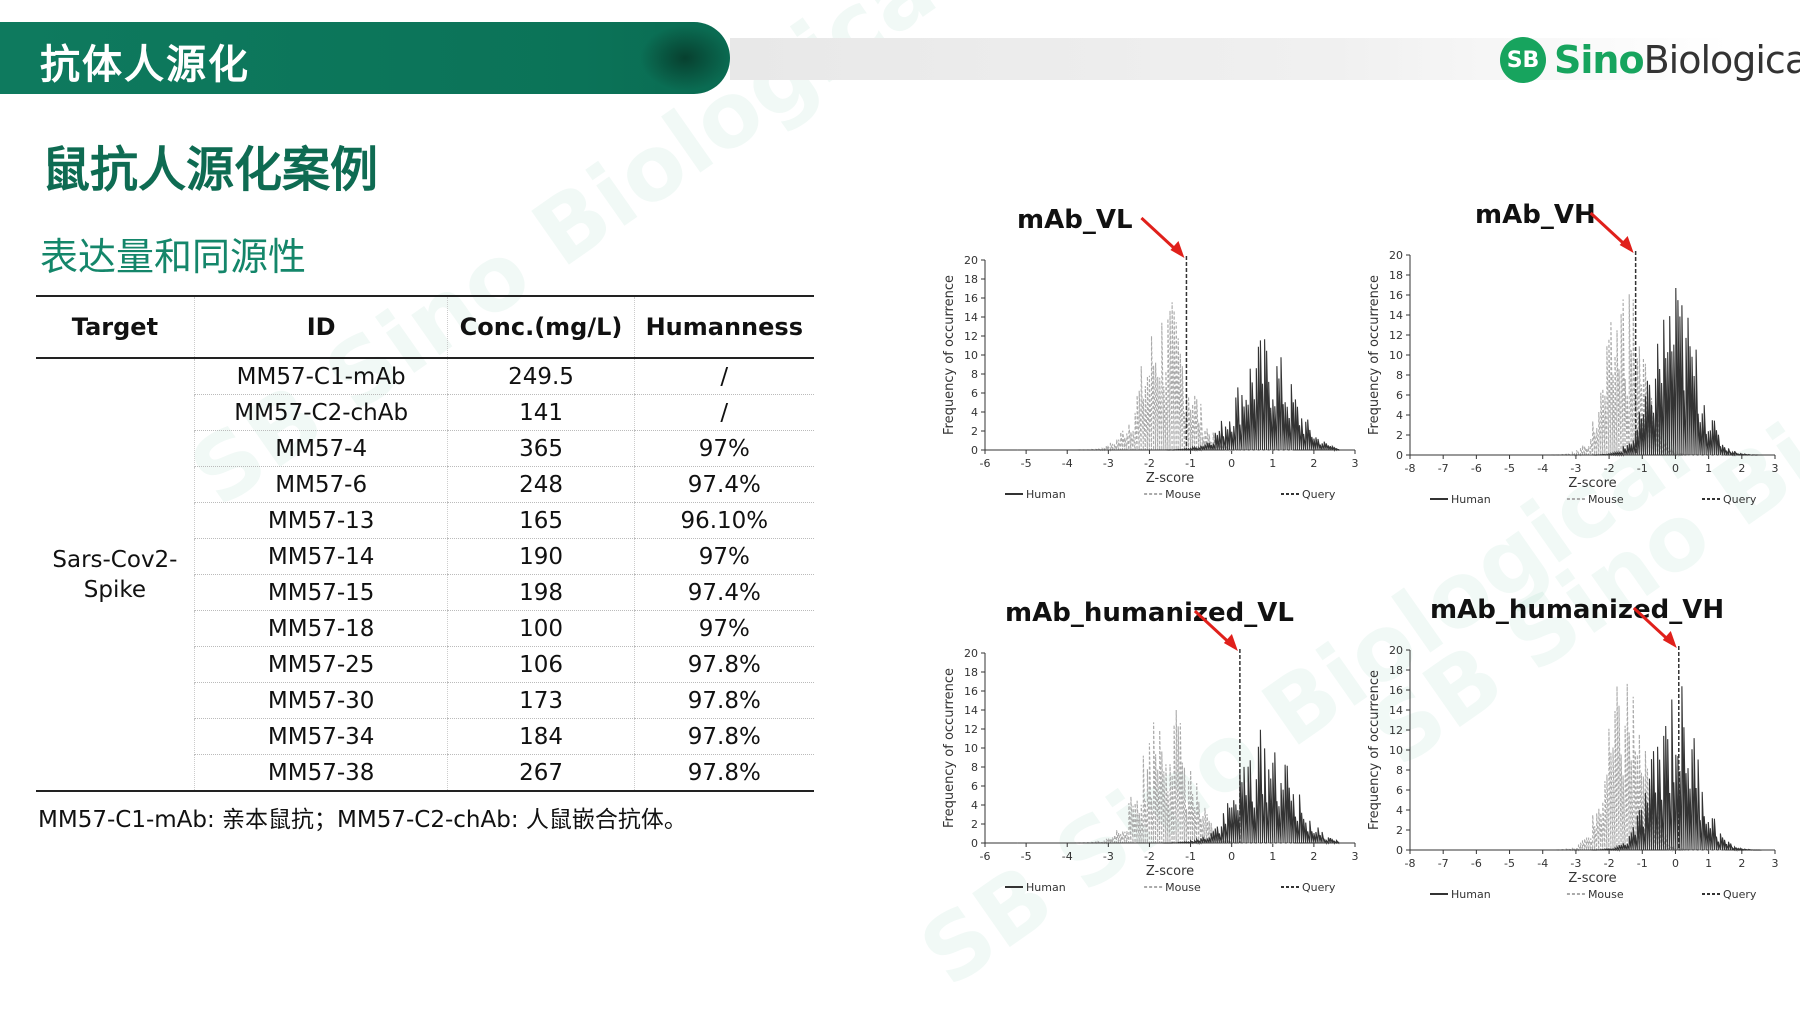 Image resolution: width=1800 pixels, height=1013 pixels. I want to click on y-tick-label: 18, so click(1396, 670).